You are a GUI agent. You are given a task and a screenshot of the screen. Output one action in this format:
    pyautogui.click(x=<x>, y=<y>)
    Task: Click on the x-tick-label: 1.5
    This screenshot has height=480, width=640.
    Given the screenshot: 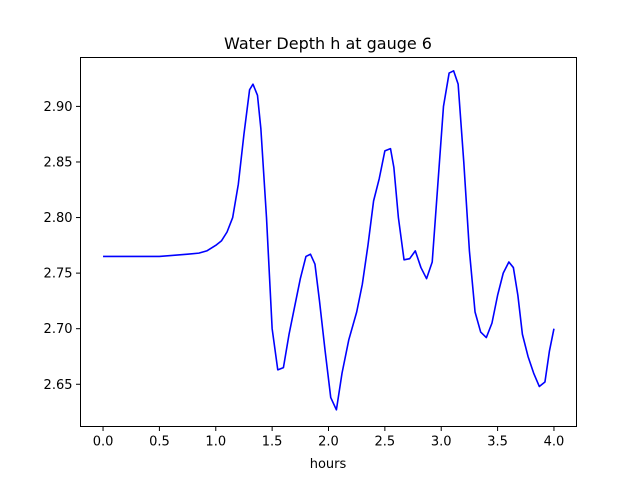 What is the action you would take?
    pyautogui.click(x=272, y=442)
    